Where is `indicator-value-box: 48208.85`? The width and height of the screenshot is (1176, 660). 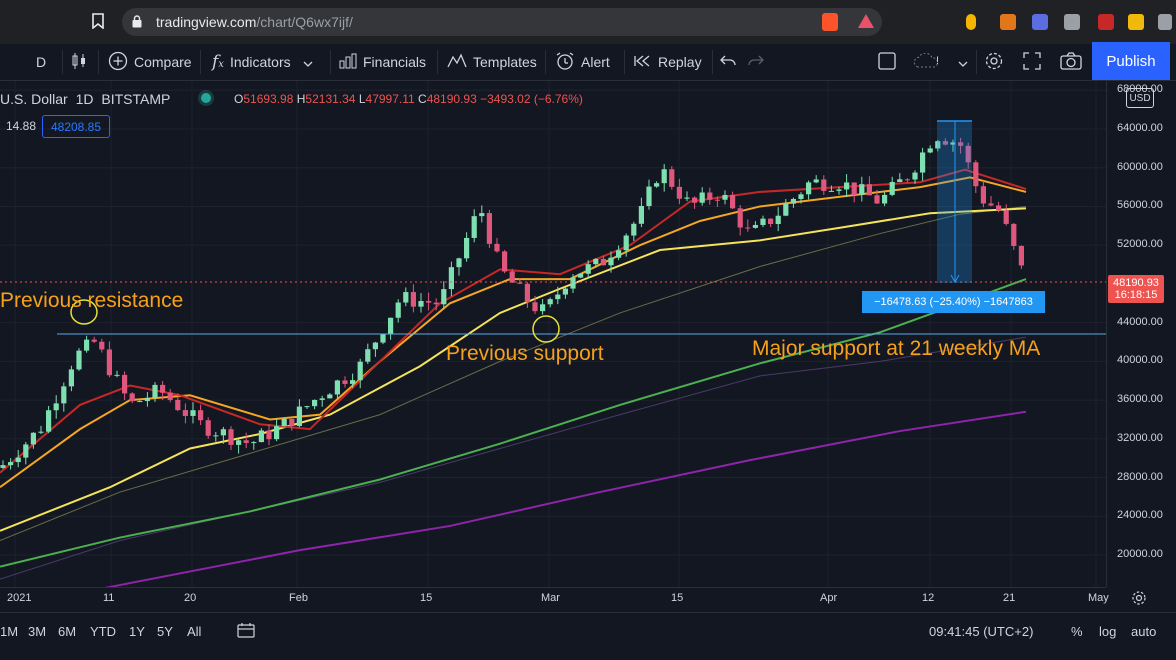
indicator-value-box: 48208.85 is located at coordinates (76, 126).